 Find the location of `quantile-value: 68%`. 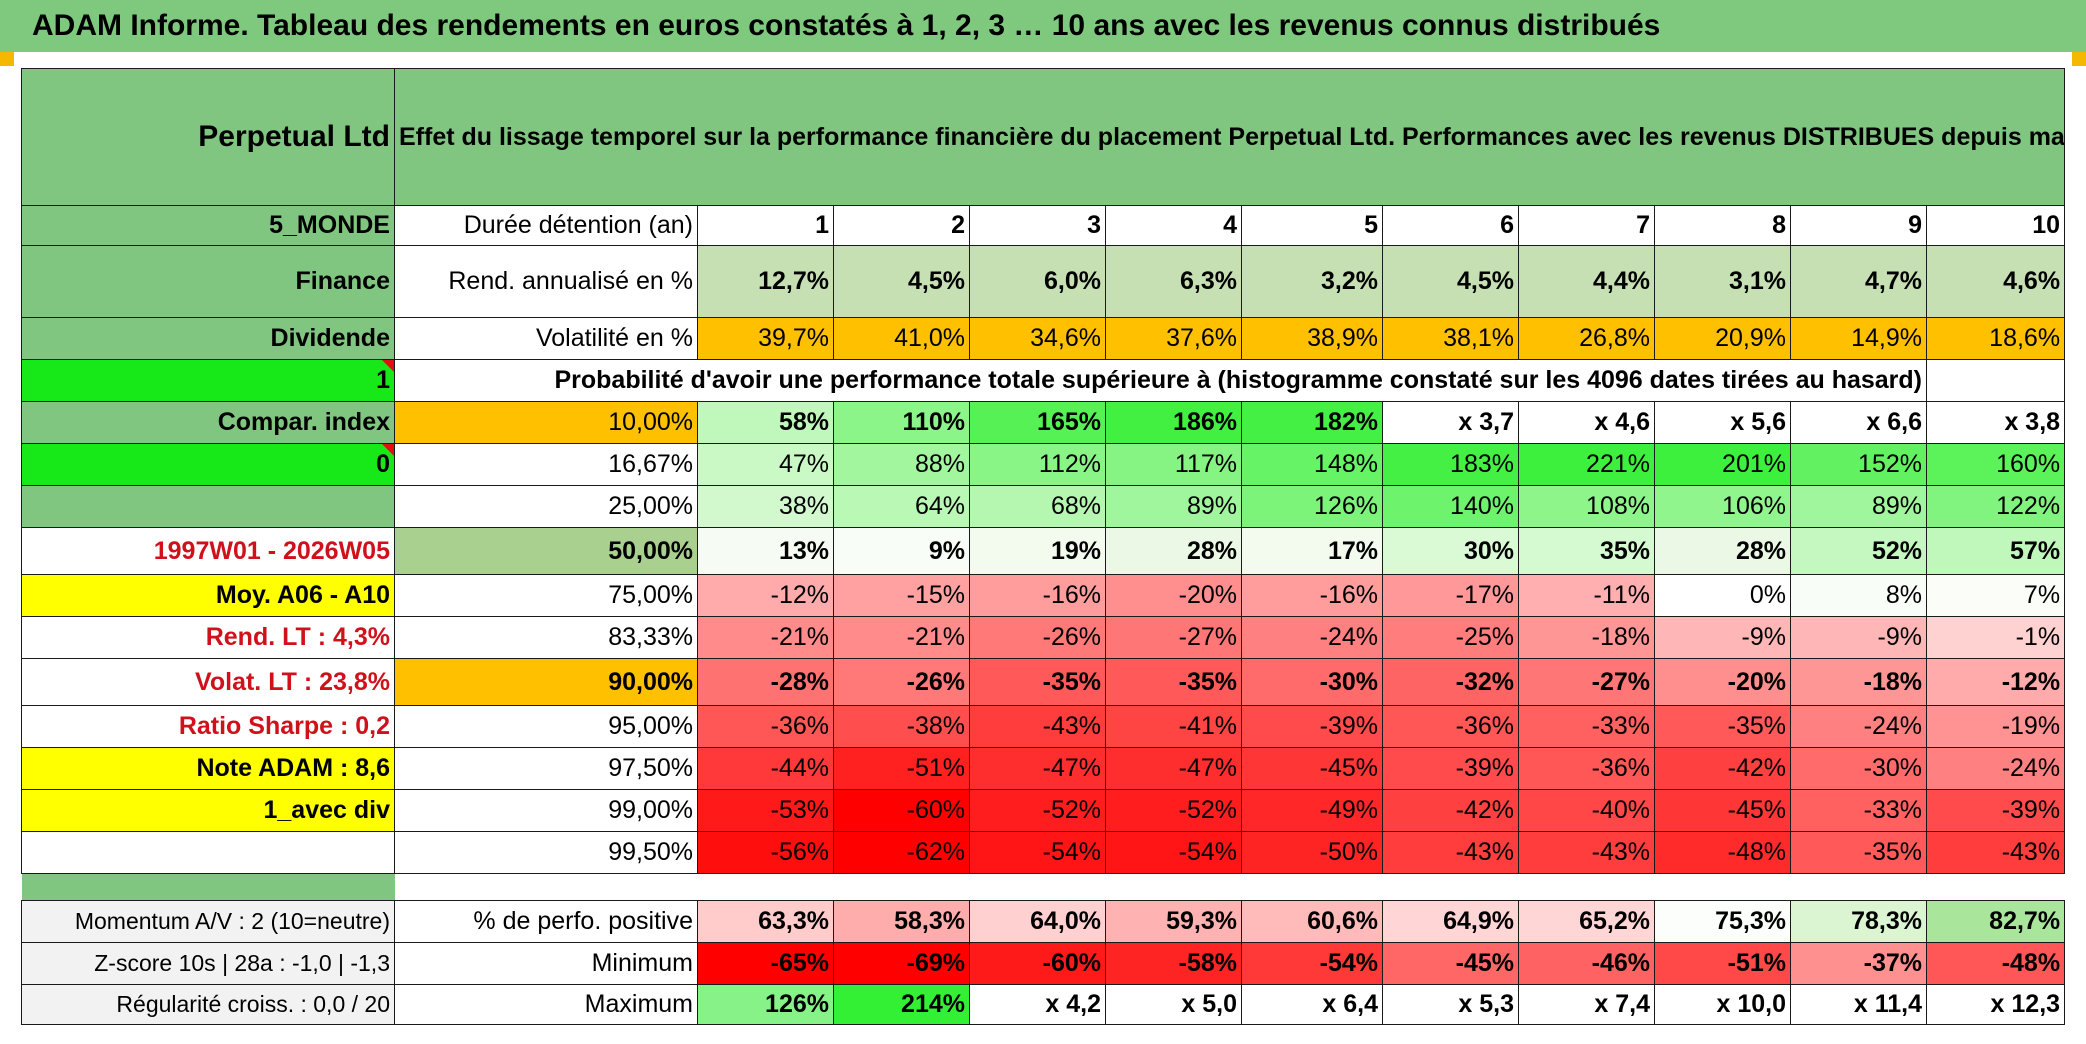

quantile-value: 68% is located at coordinates (1037, 506).